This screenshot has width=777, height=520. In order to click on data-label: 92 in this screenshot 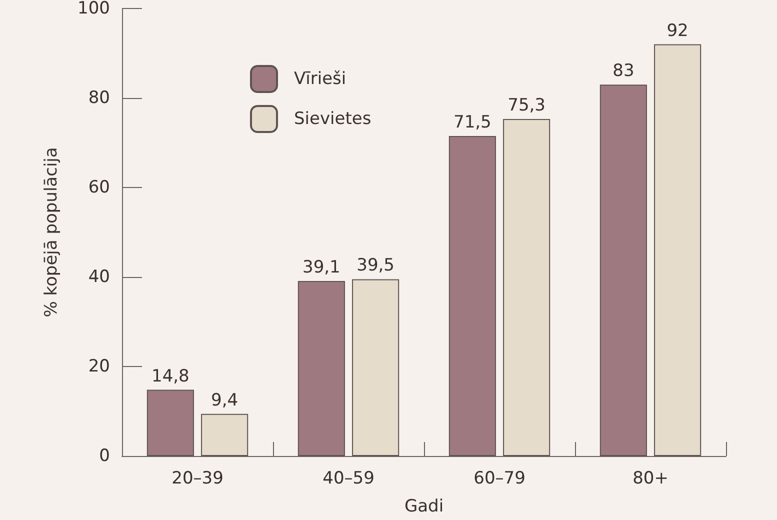, I will do `click(677, 30)`.